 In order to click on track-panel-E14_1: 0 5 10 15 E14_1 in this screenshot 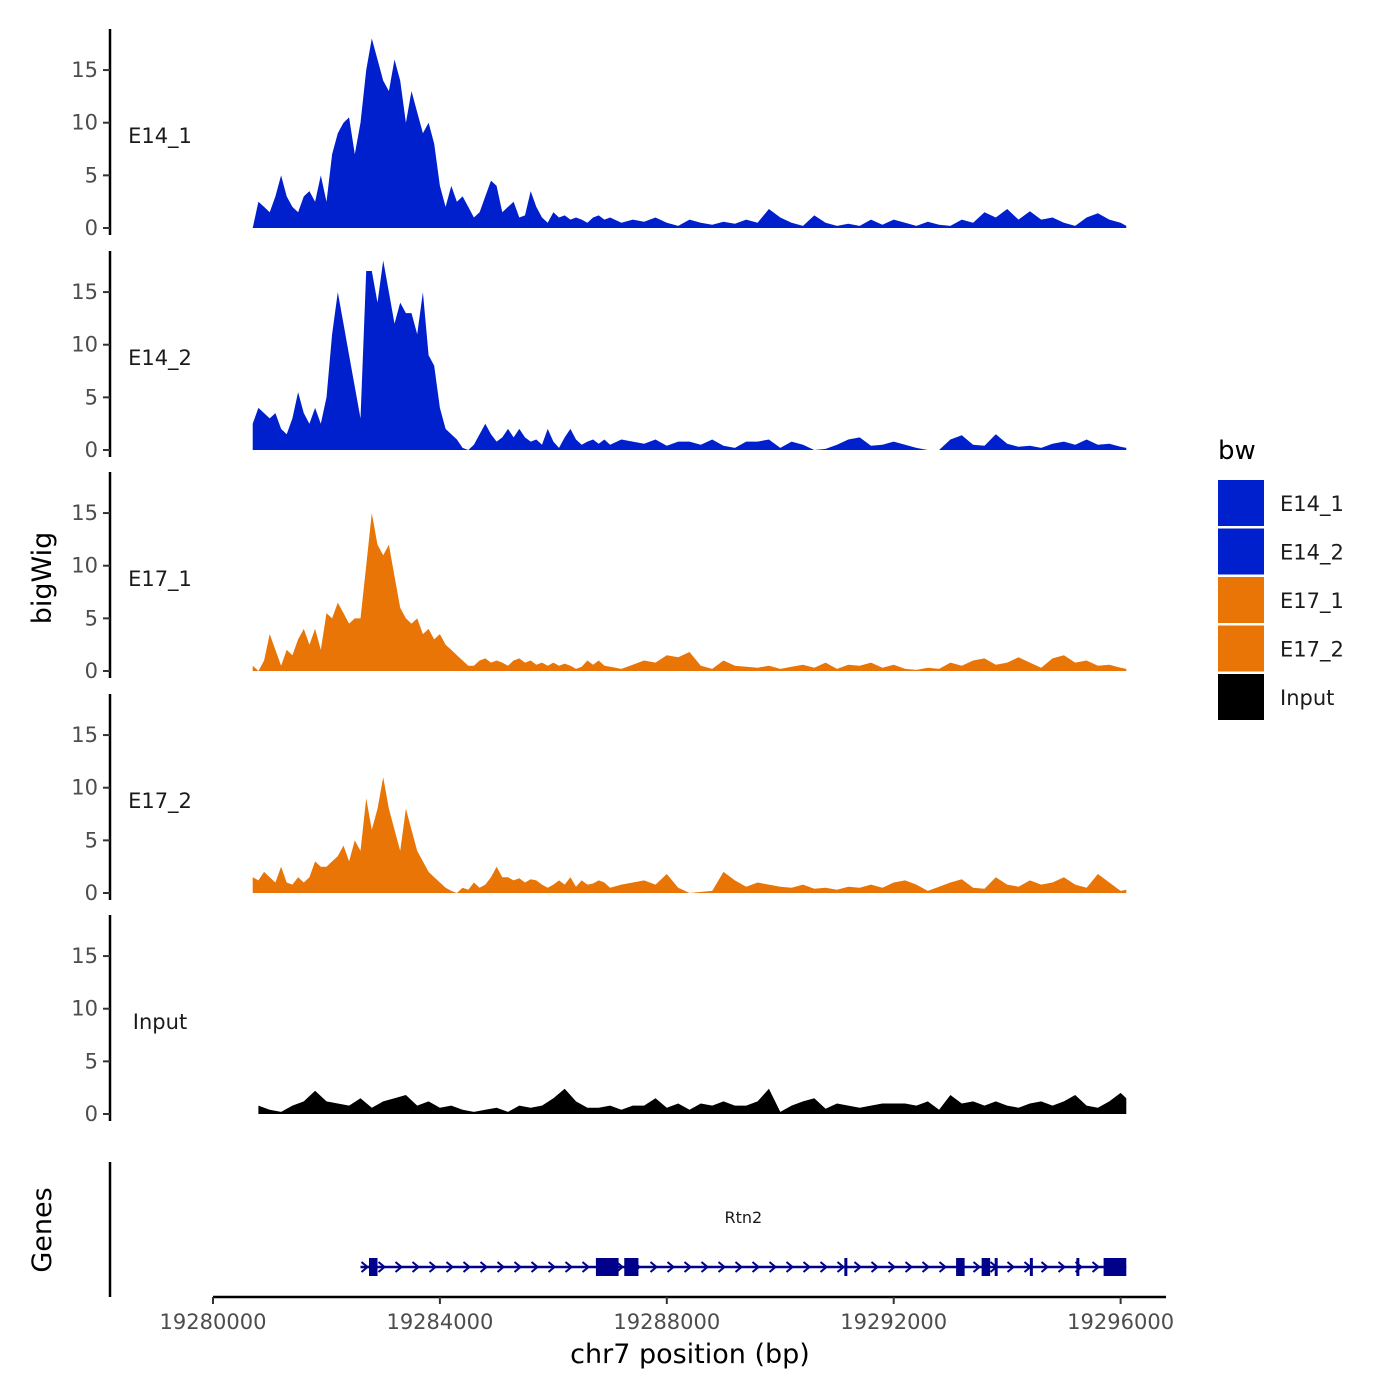, I will do `click(599, 134)`.